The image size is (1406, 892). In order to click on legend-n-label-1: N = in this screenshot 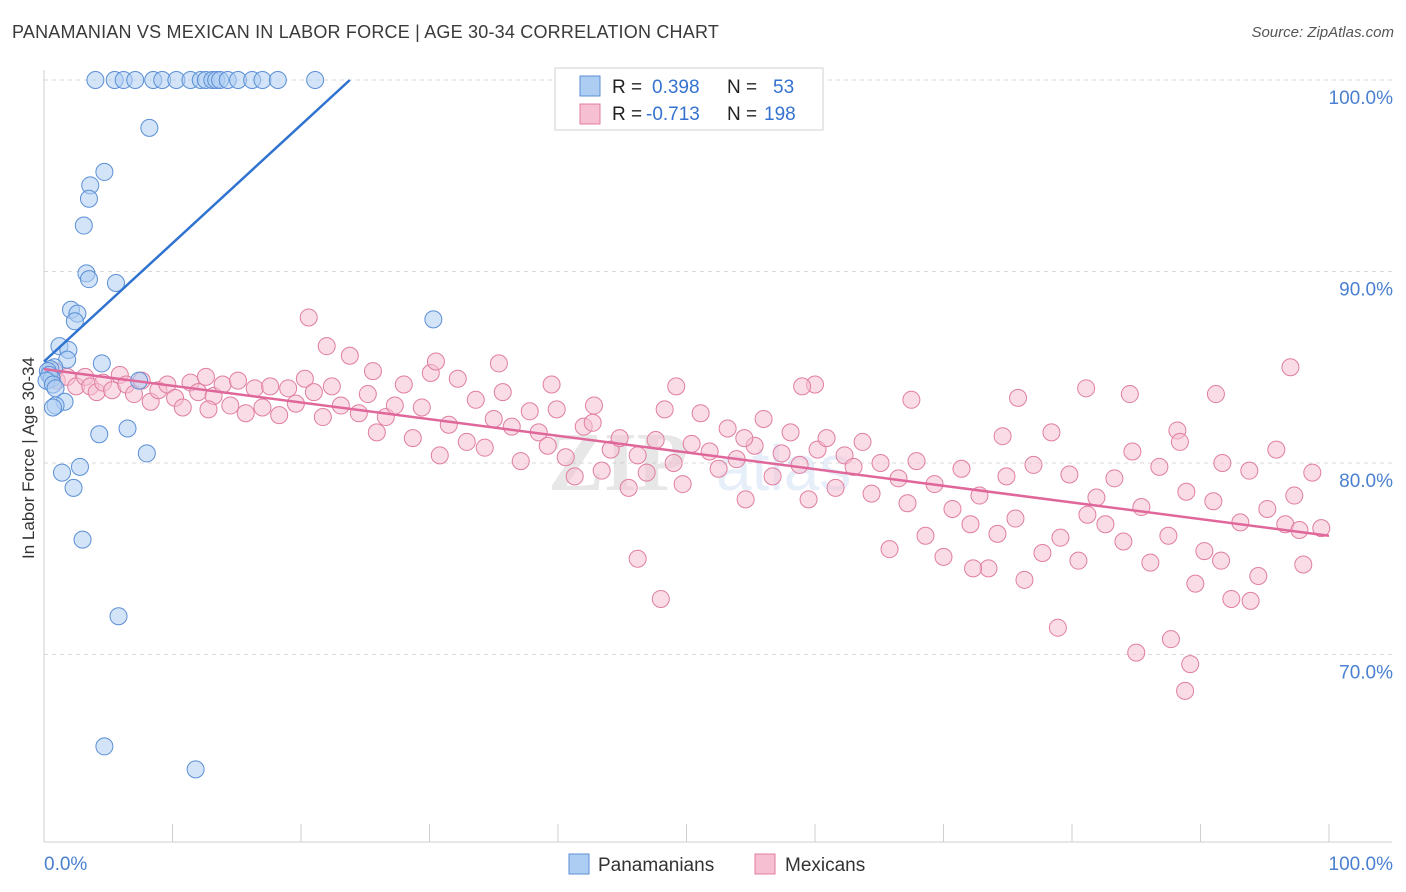, I will do `click(742, 87)`.